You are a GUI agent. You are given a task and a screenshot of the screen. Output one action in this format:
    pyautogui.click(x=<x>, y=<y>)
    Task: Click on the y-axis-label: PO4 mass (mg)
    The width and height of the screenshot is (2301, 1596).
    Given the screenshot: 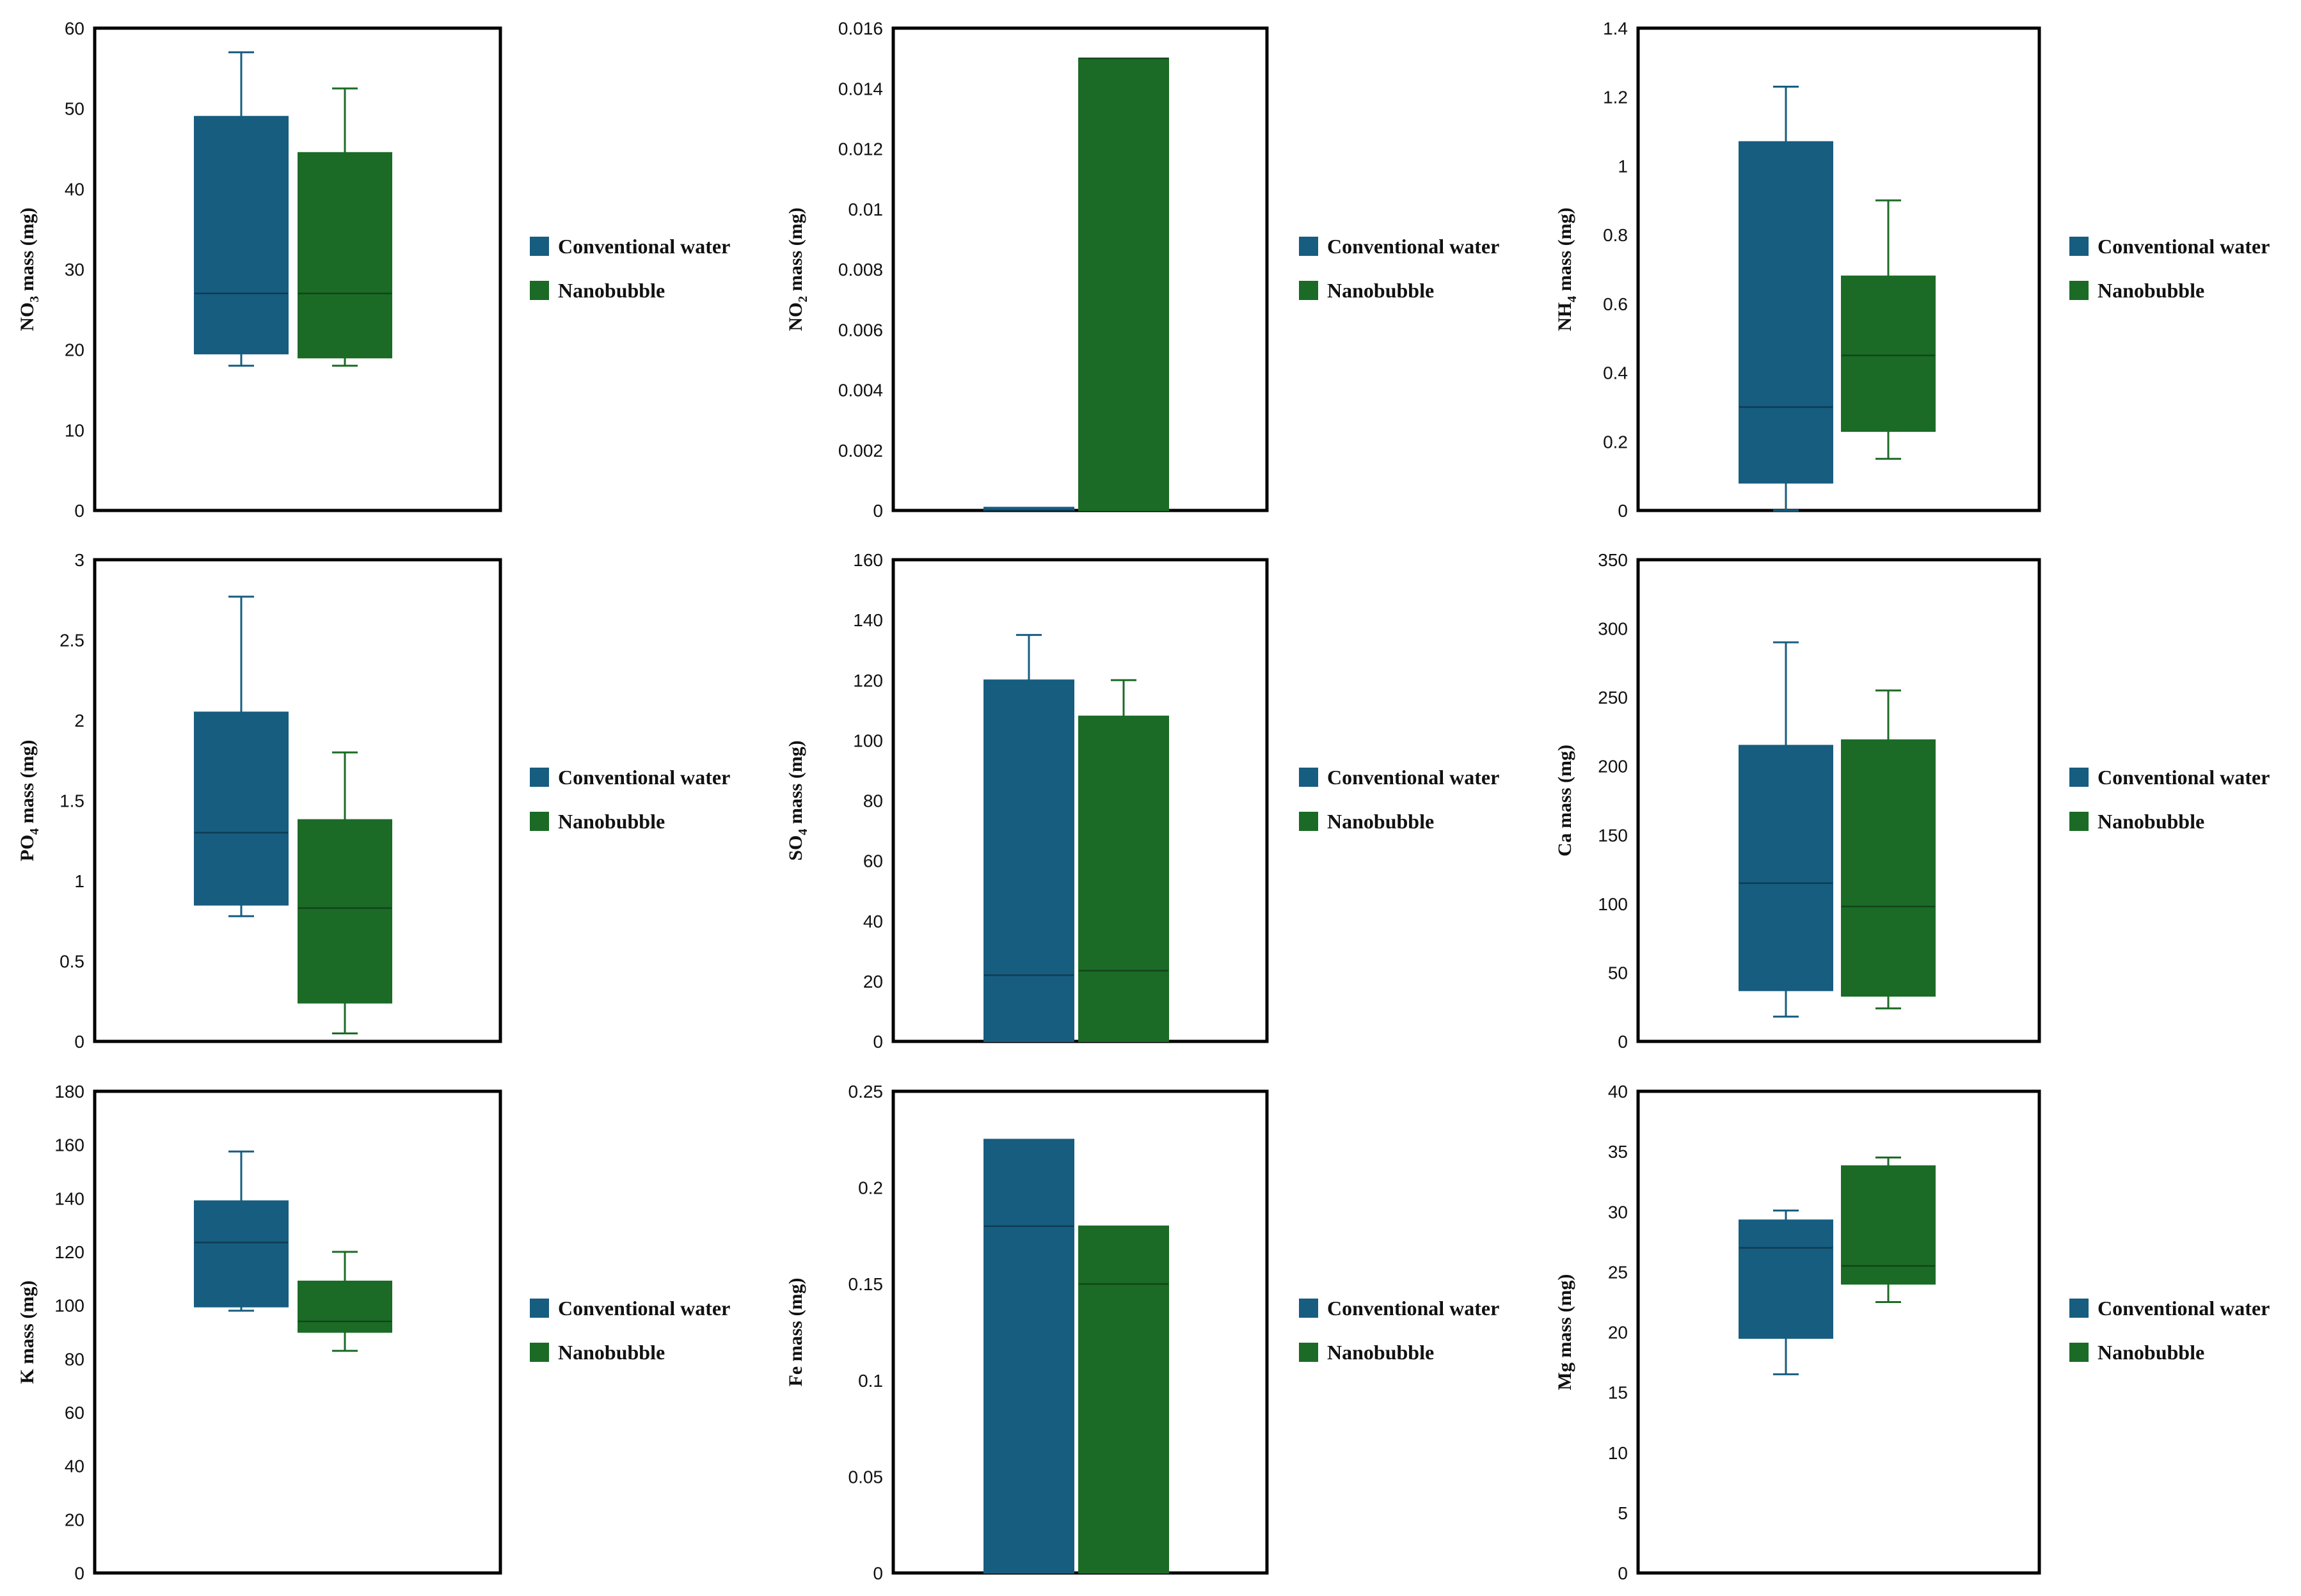 What is the action you would take?
    pyautogui.click(x=29, y=801)
    